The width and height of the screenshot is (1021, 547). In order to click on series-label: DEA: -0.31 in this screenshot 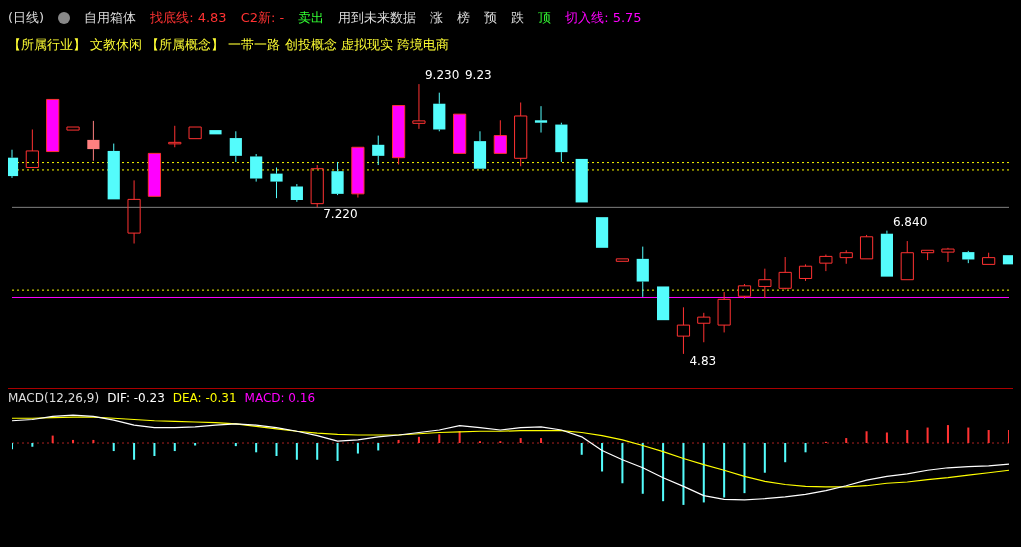, I will do `click(204, 398)`.